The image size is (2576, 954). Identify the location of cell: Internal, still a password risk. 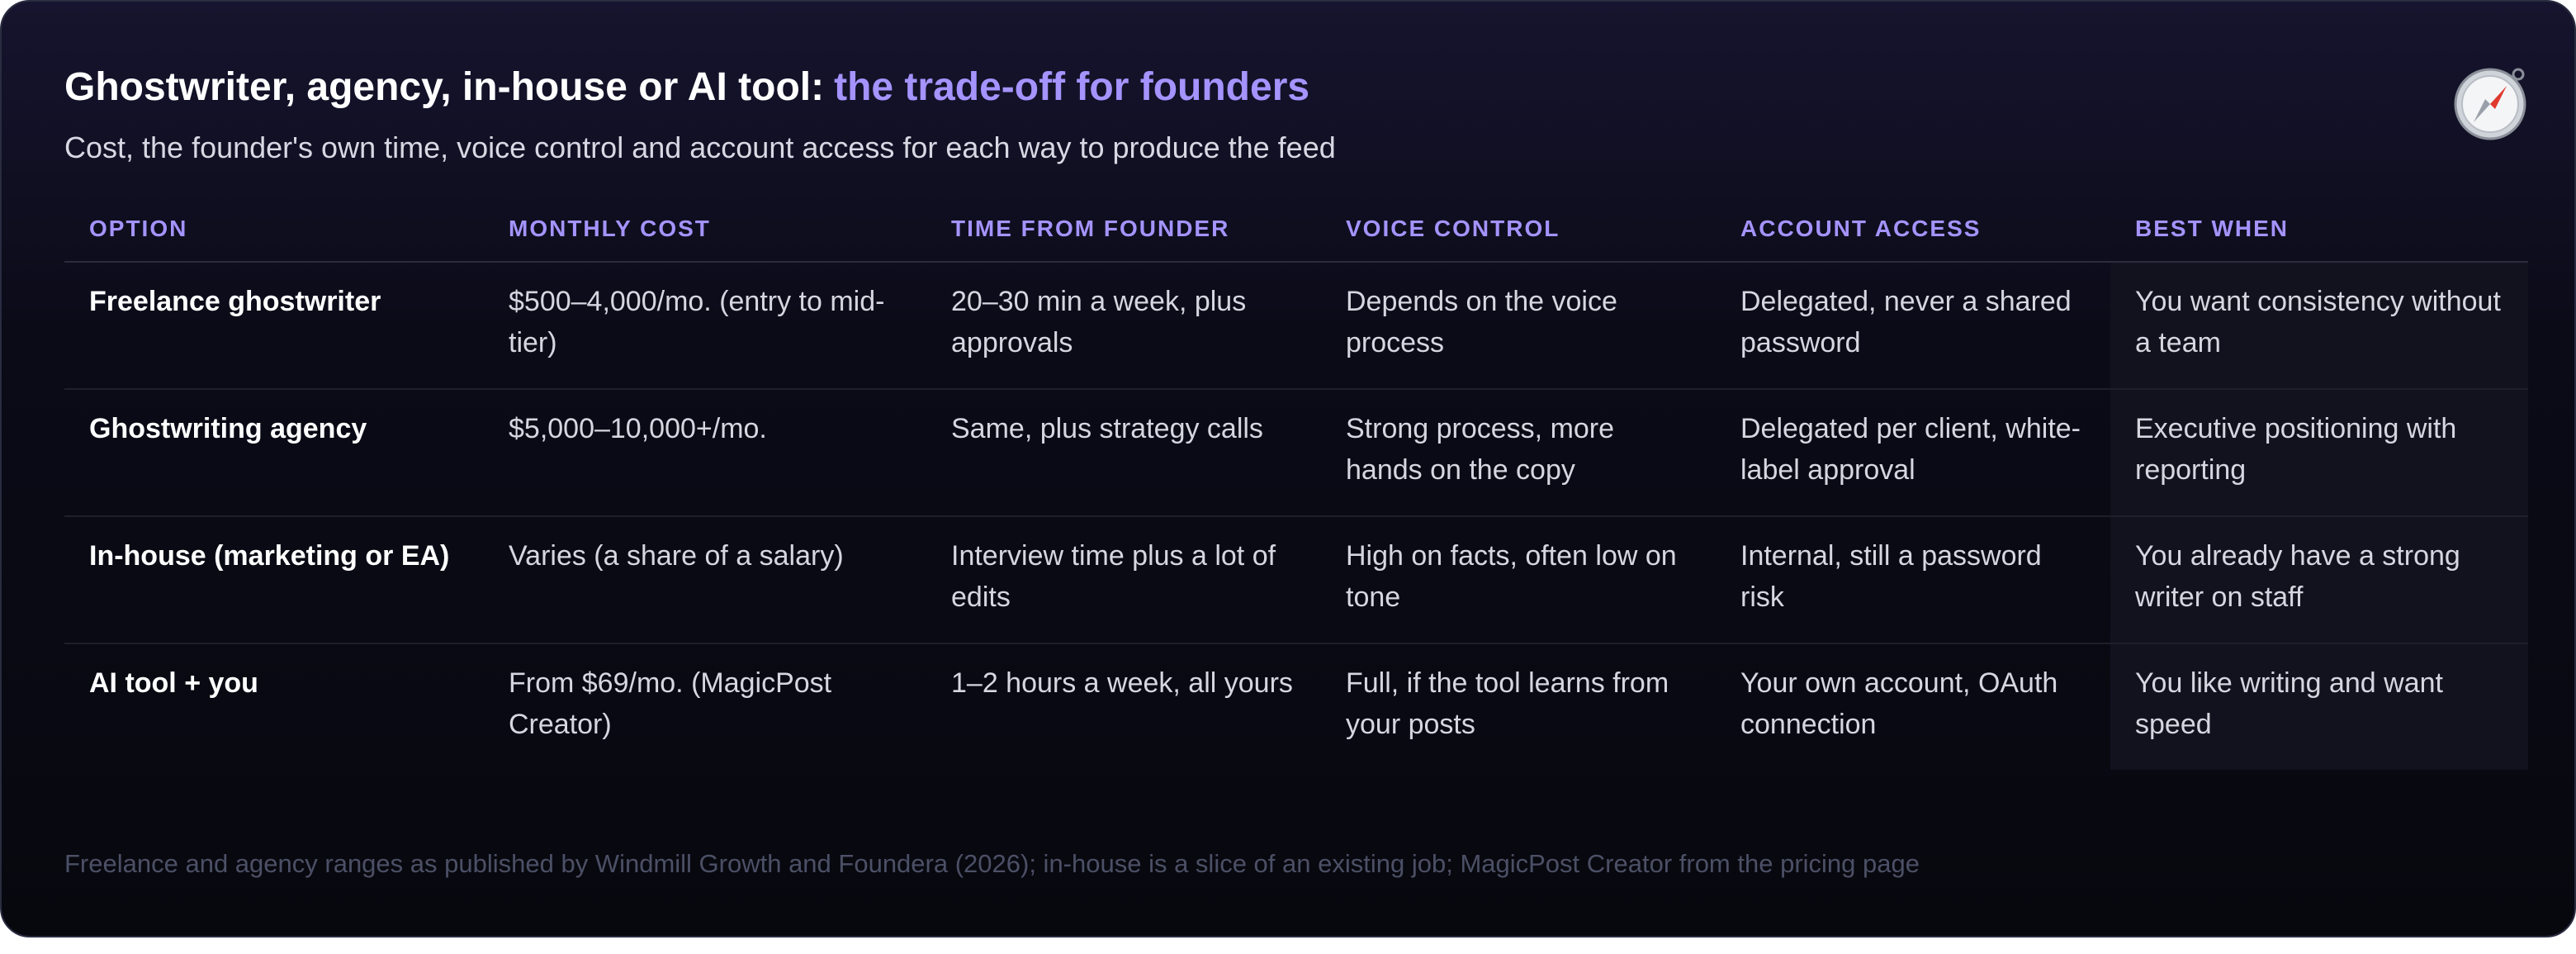
(1913, 580).